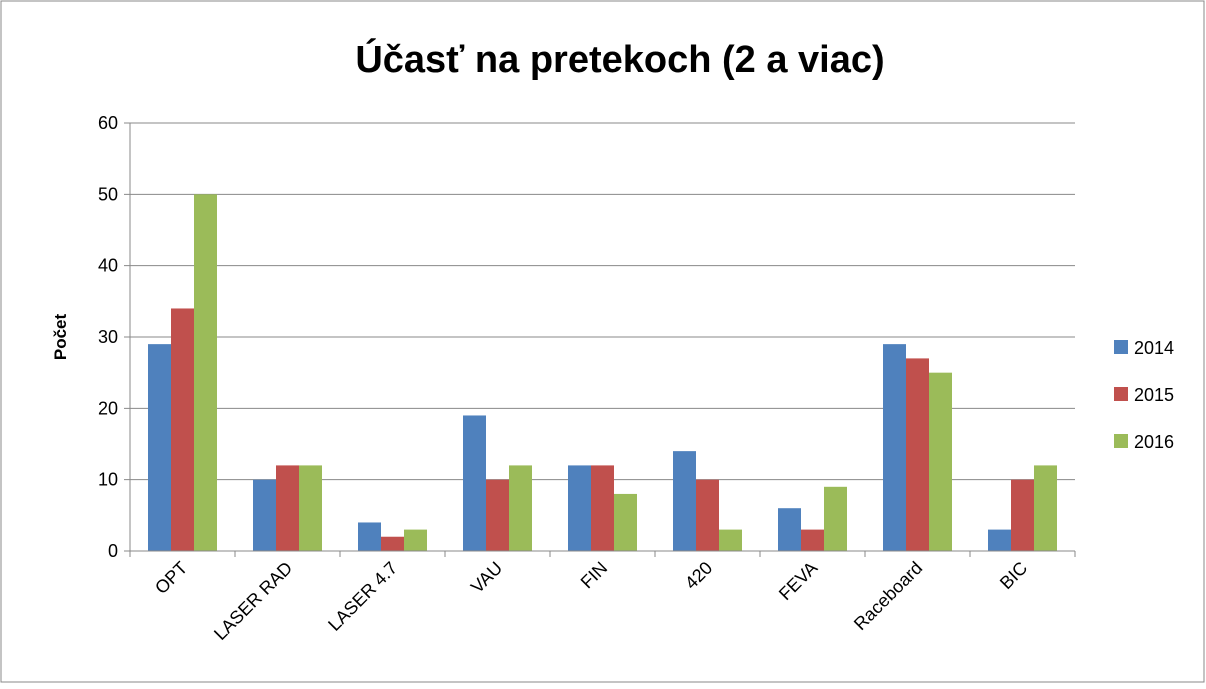 This screenshot has width=1206, height=689. What do you see at coordinates (1154, 442) in the screenshot?
I see `legend-label: 2016` at bounding box center [1154, 442].